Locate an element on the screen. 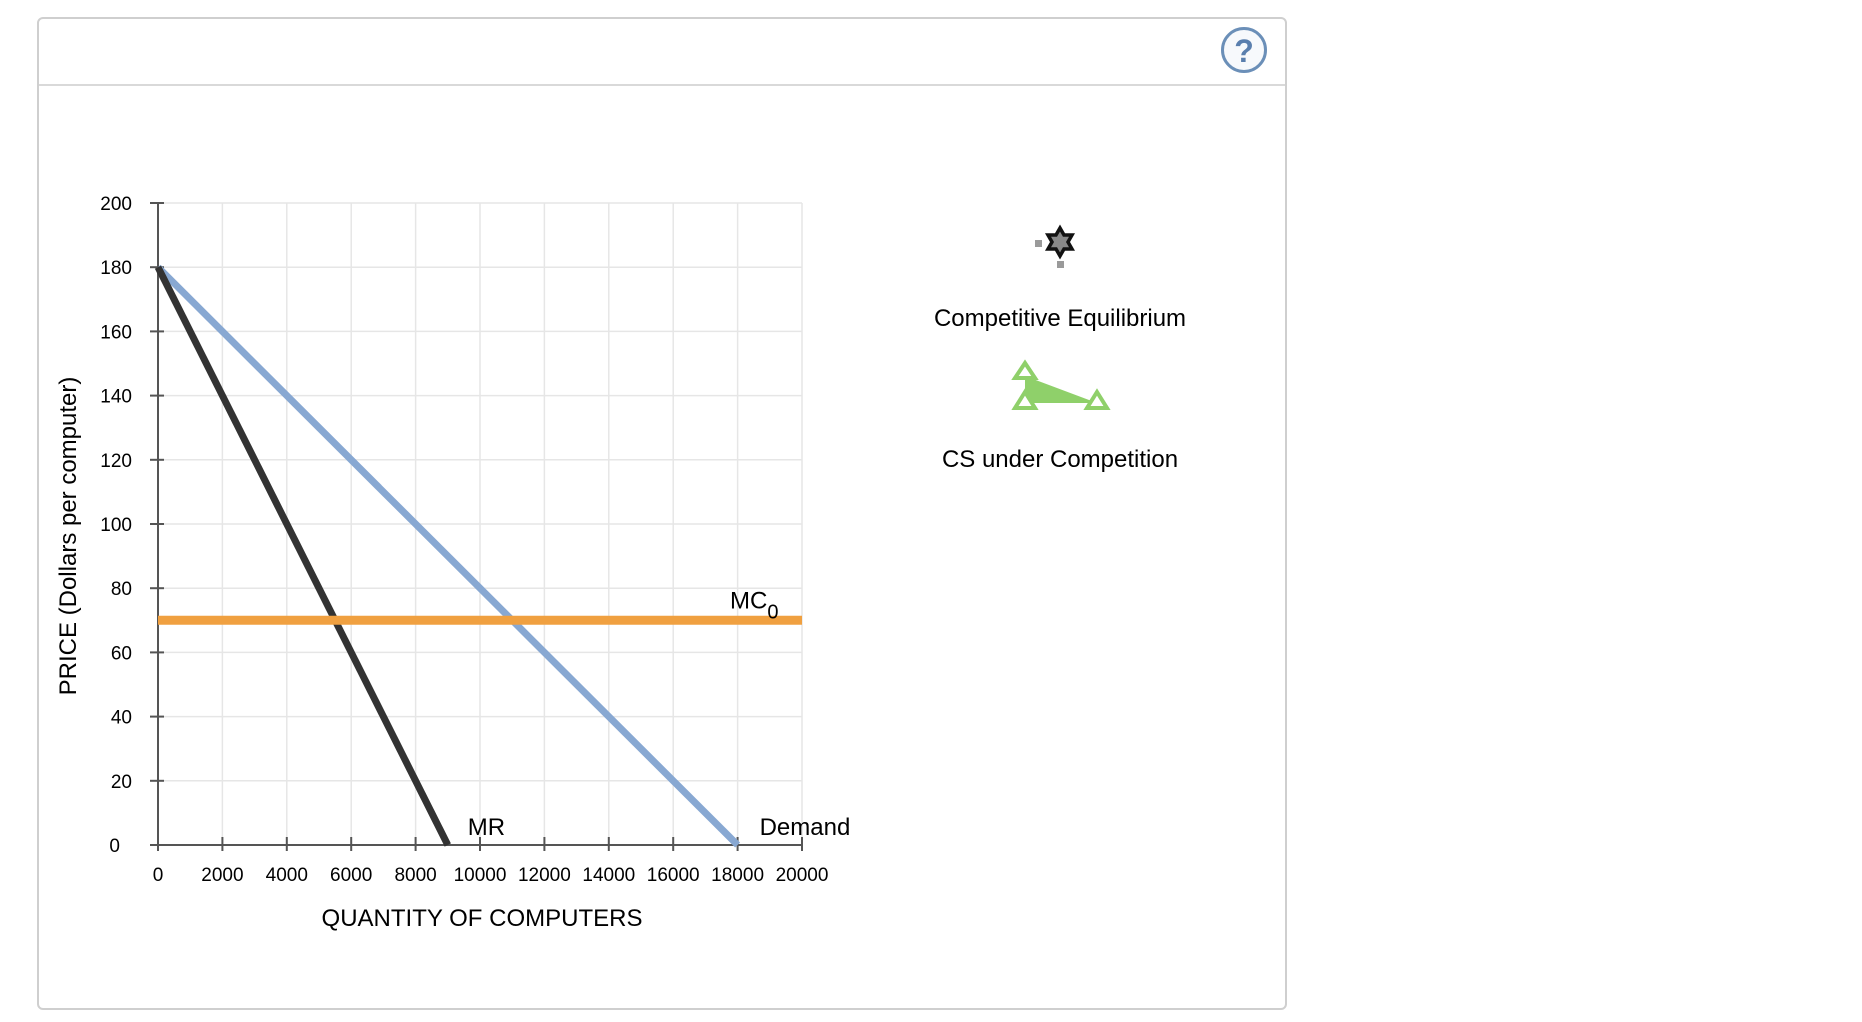  y-tick-label: 20 is located at coordinates (121, 782).